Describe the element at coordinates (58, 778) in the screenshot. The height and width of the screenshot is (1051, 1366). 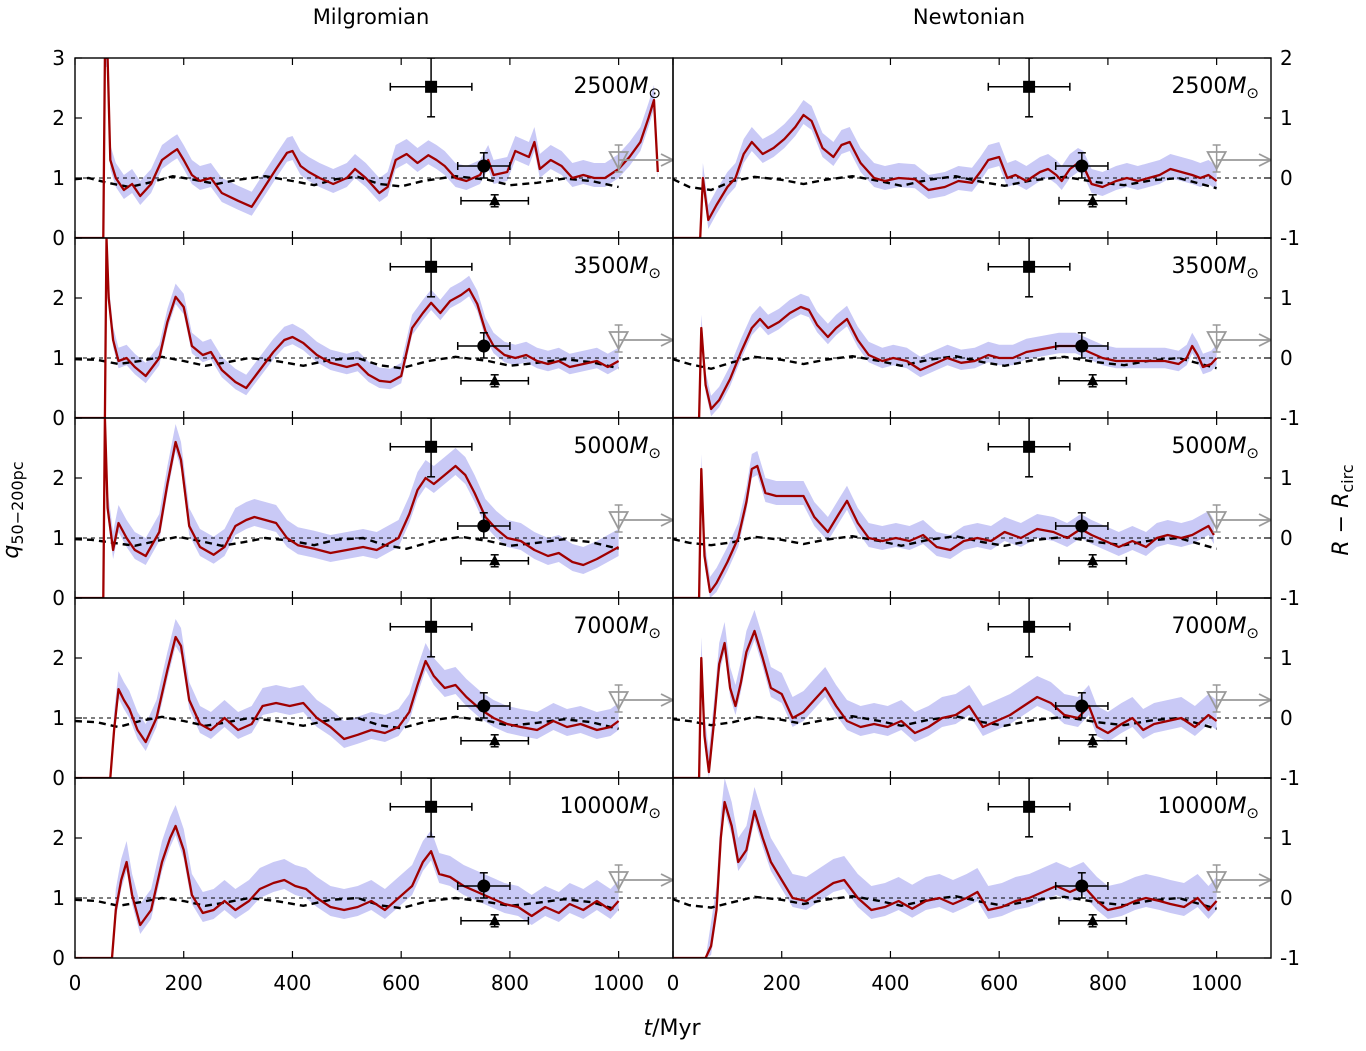
I see `y-tick-label-left: 0` at that location.